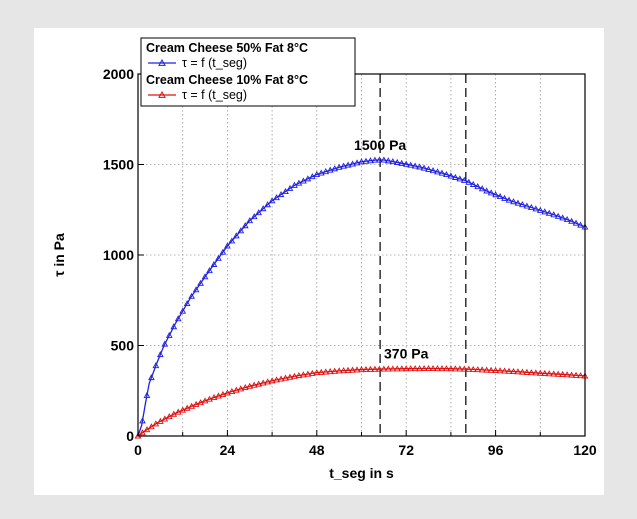 This screenshot has width=637, height=519. I want to click on annotation-layer: 1500 Pa 370 Pa, so click(391, 249).